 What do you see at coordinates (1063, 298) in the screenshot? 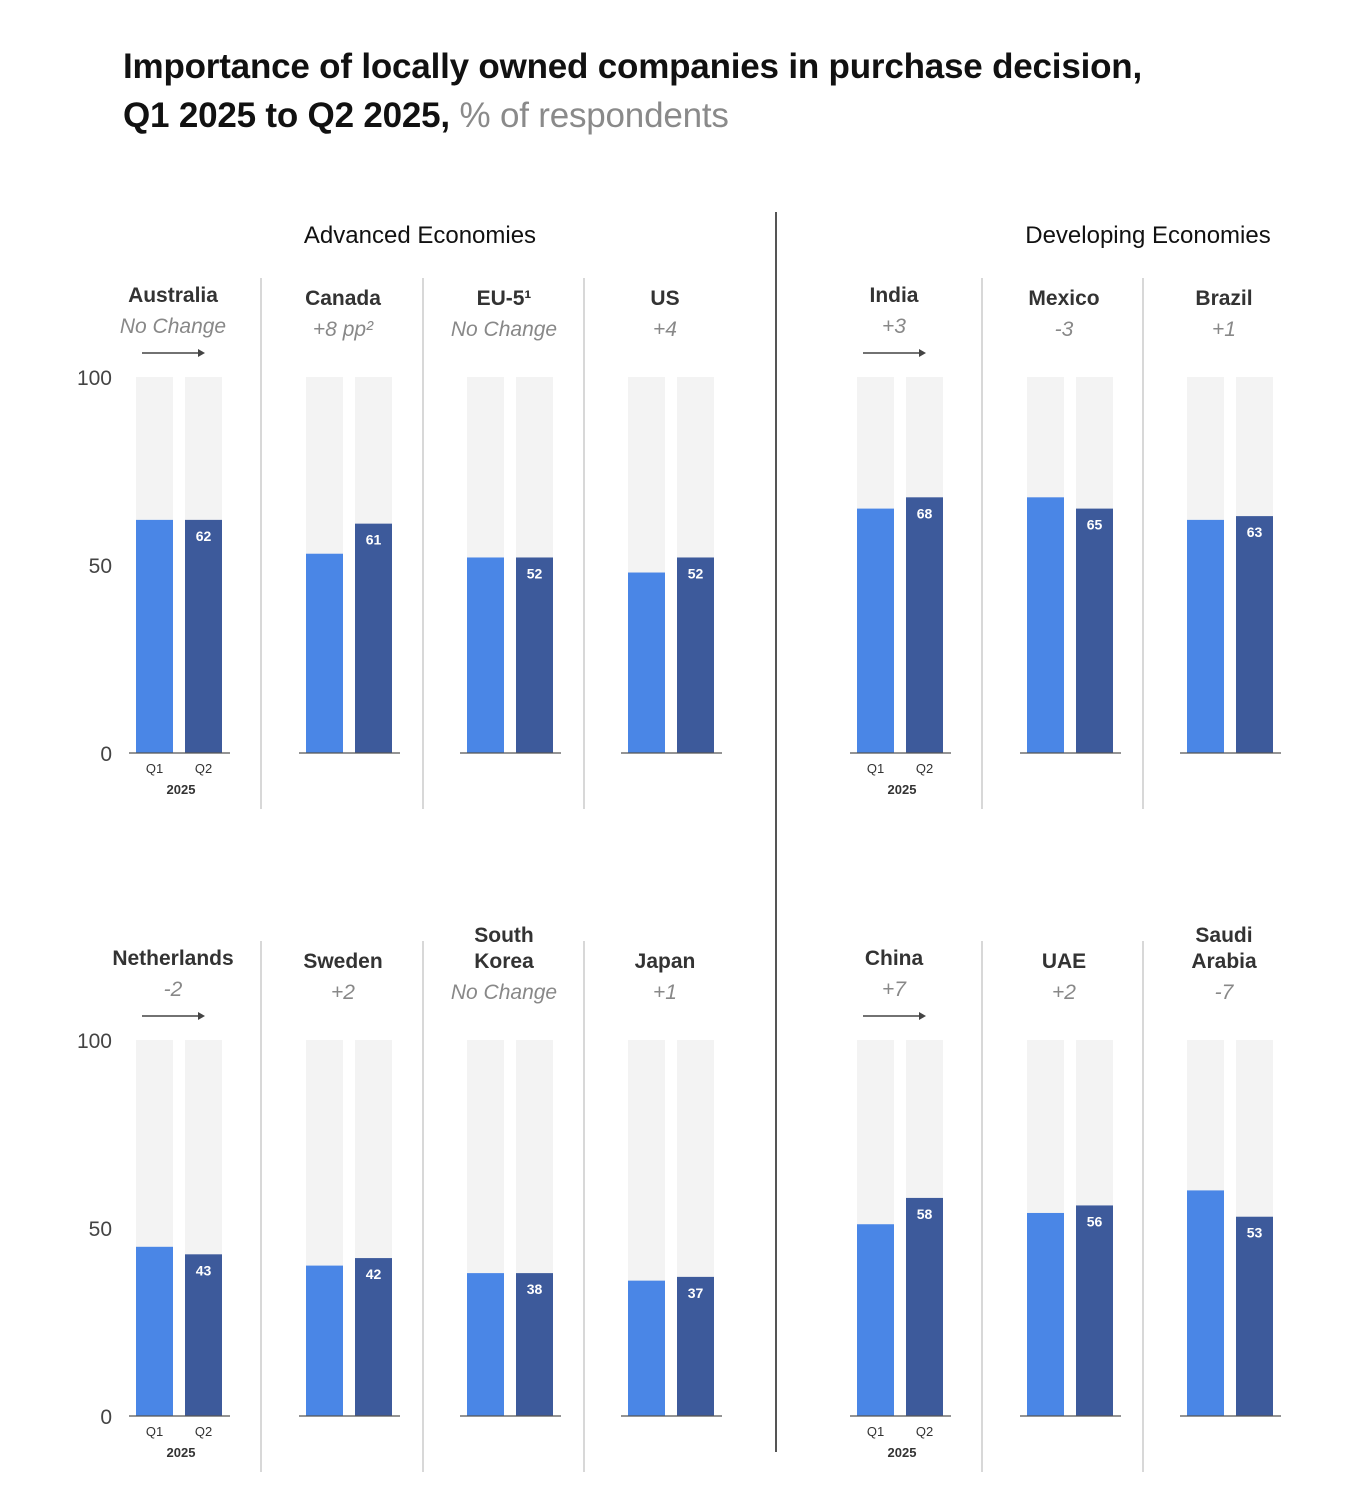
I see `country-name-mexico: Mexico` at bounding box center [1063, 298].